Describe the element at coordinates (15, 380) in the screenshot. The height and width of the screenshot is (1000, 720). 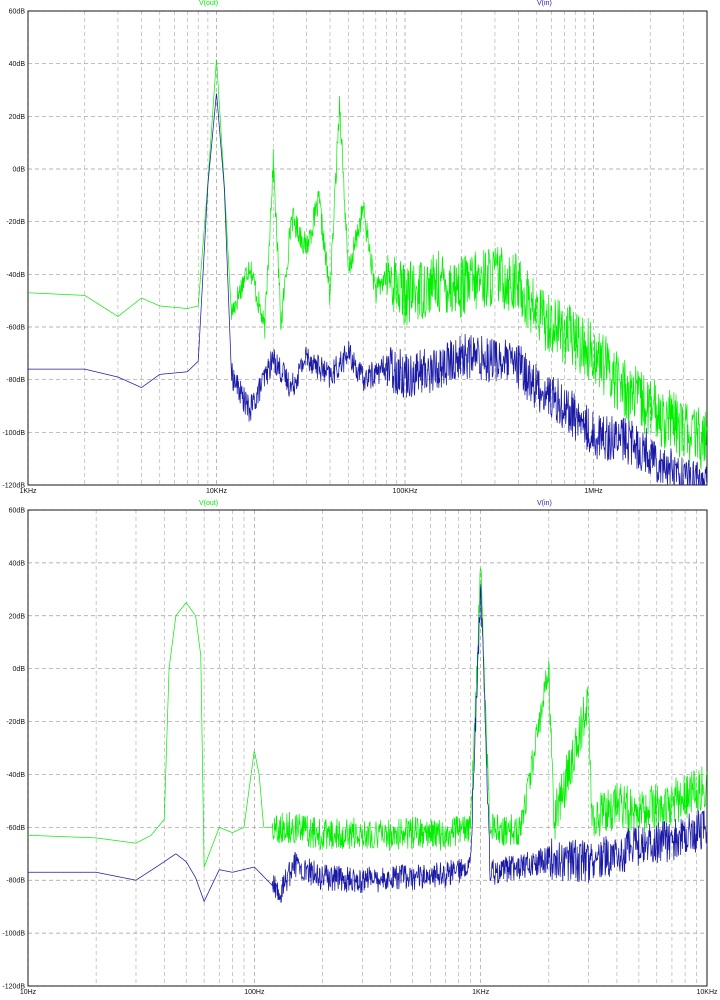
I see `y-tick-label-0-7: -80dB` at that location.